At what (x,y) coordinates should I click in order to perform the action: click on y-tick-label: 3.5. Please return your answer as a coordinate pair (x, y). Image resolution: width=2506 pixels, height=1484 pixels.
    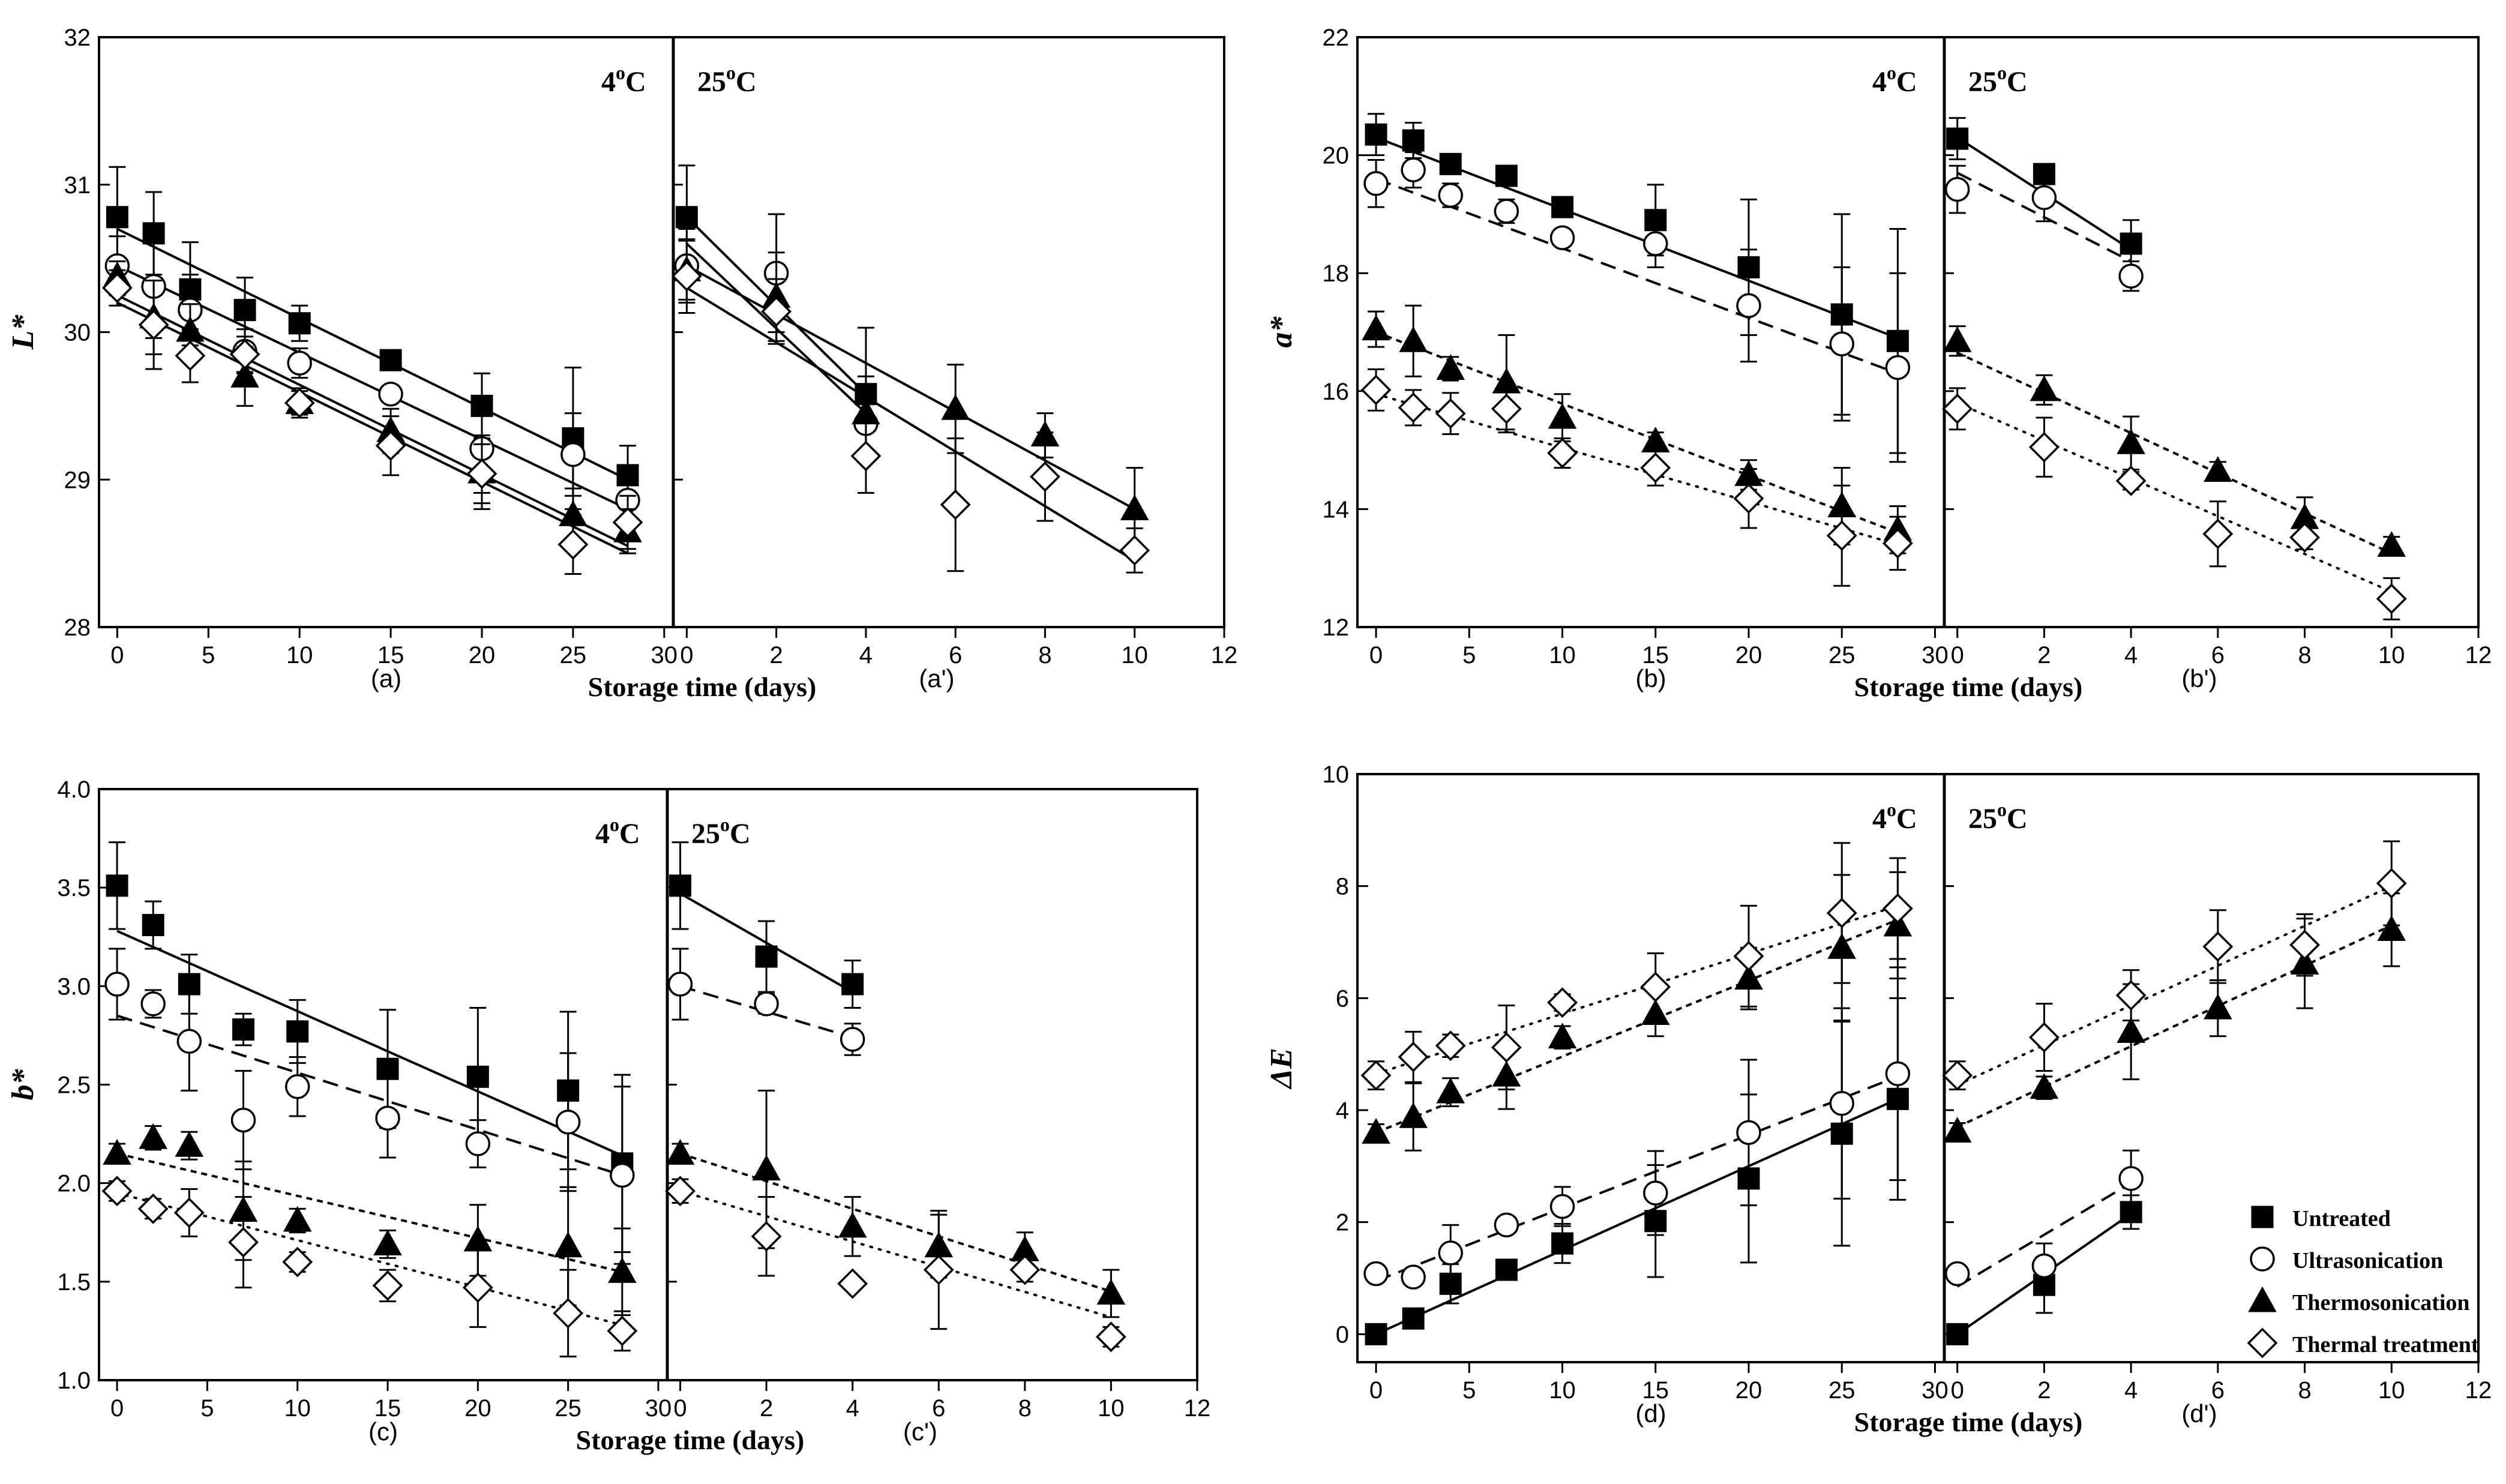
    Looking at the image, I should click on (74, 888).